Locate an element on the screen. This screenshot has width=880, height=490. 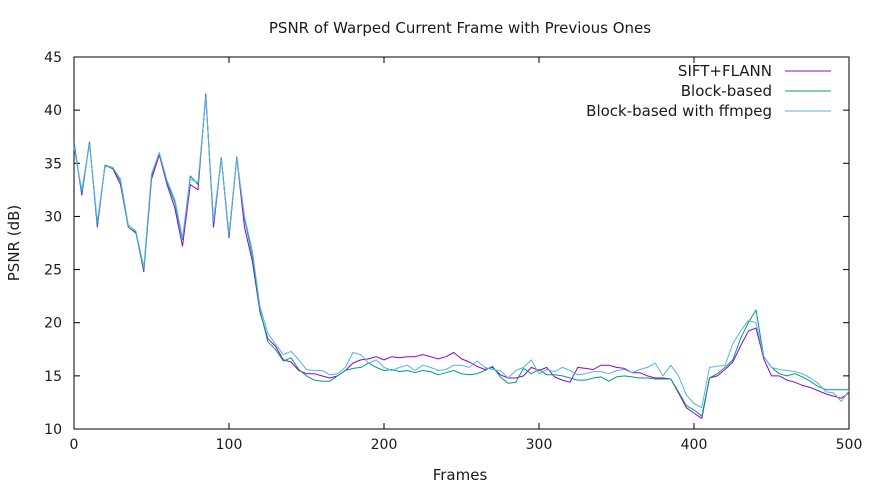
y-tick-label: 20 is located at coordinates (53, 324).